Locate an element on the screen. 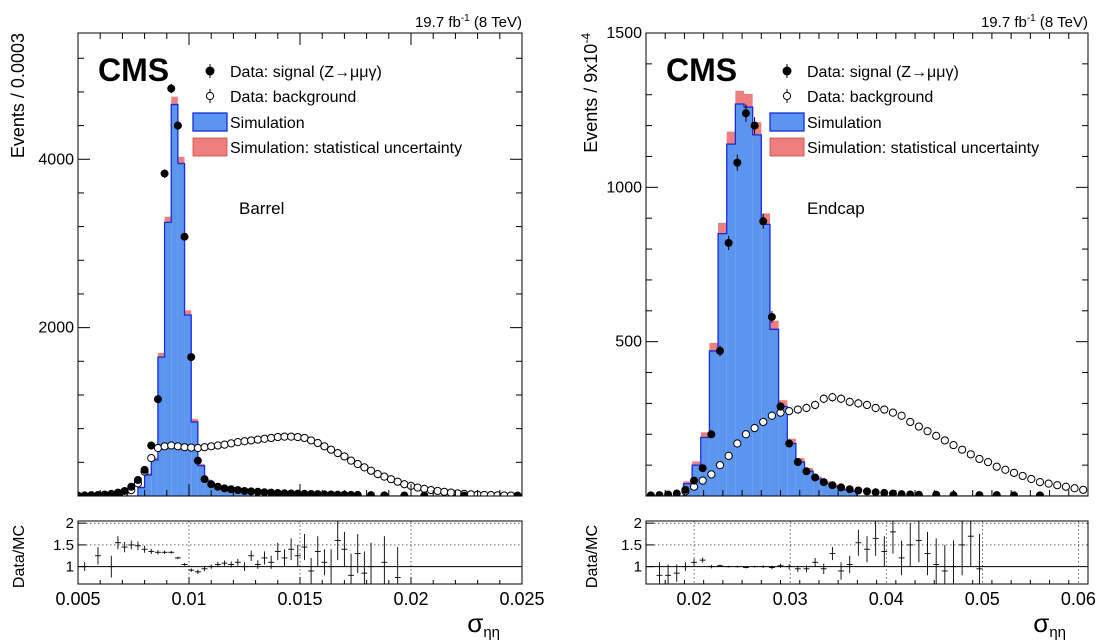 This screenshot has height=641, width=1104. legend-signal-label: Data: signal (Z→μμγ) is located at coordinates (883, 72).